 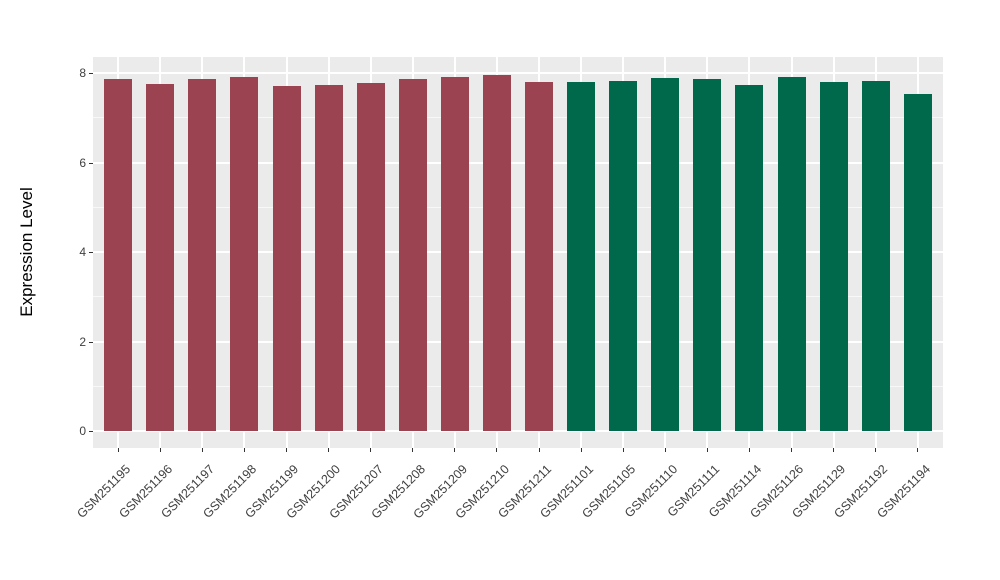 I want to click on y-tick-label: 4, so click(x=82, y=252).